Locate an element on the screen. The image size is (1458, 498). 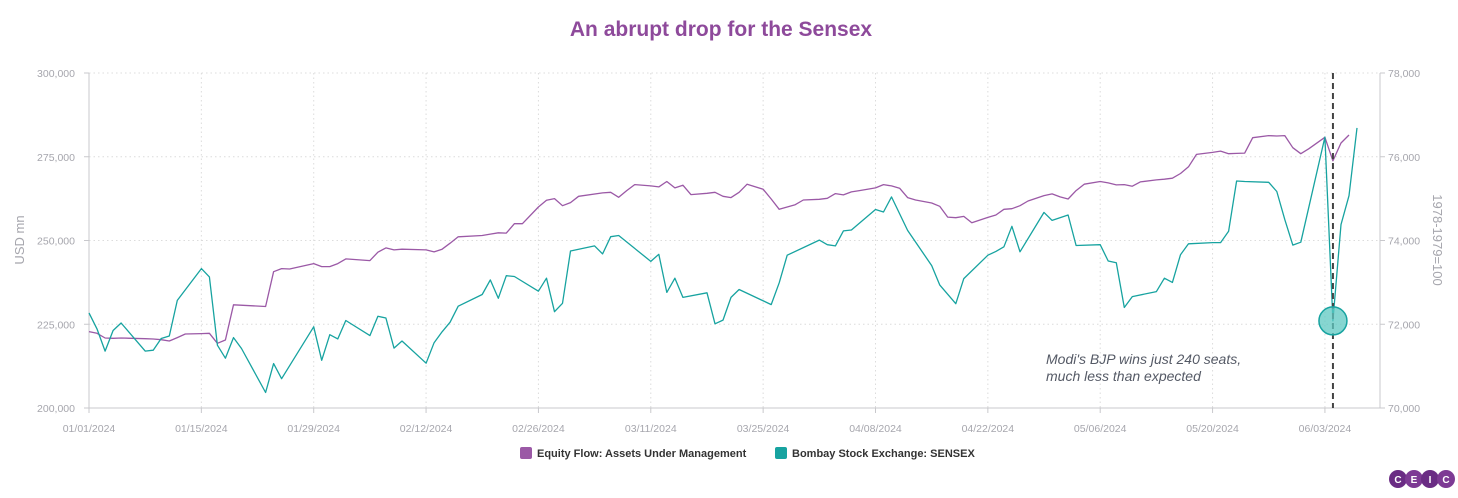
legend-item-equity-flow: Equity Flow: Assets Under Management is located at coordinates (633, 453).